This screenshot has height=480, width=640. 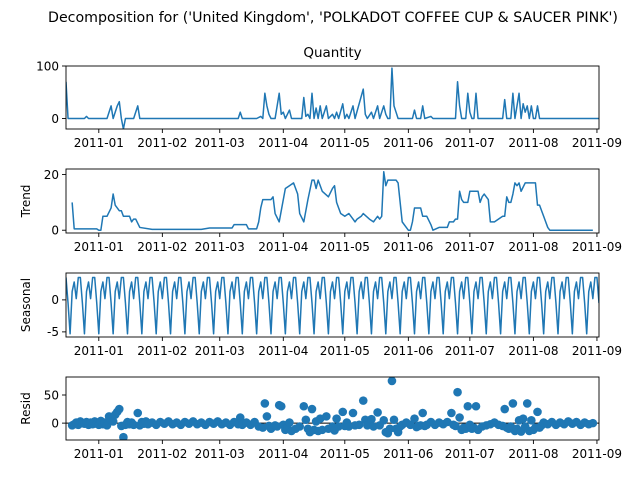 What do you see at coordinates (47, 66) in the screenshot?
I see `y-tick-label: 100` at bounding box center [47, 66].